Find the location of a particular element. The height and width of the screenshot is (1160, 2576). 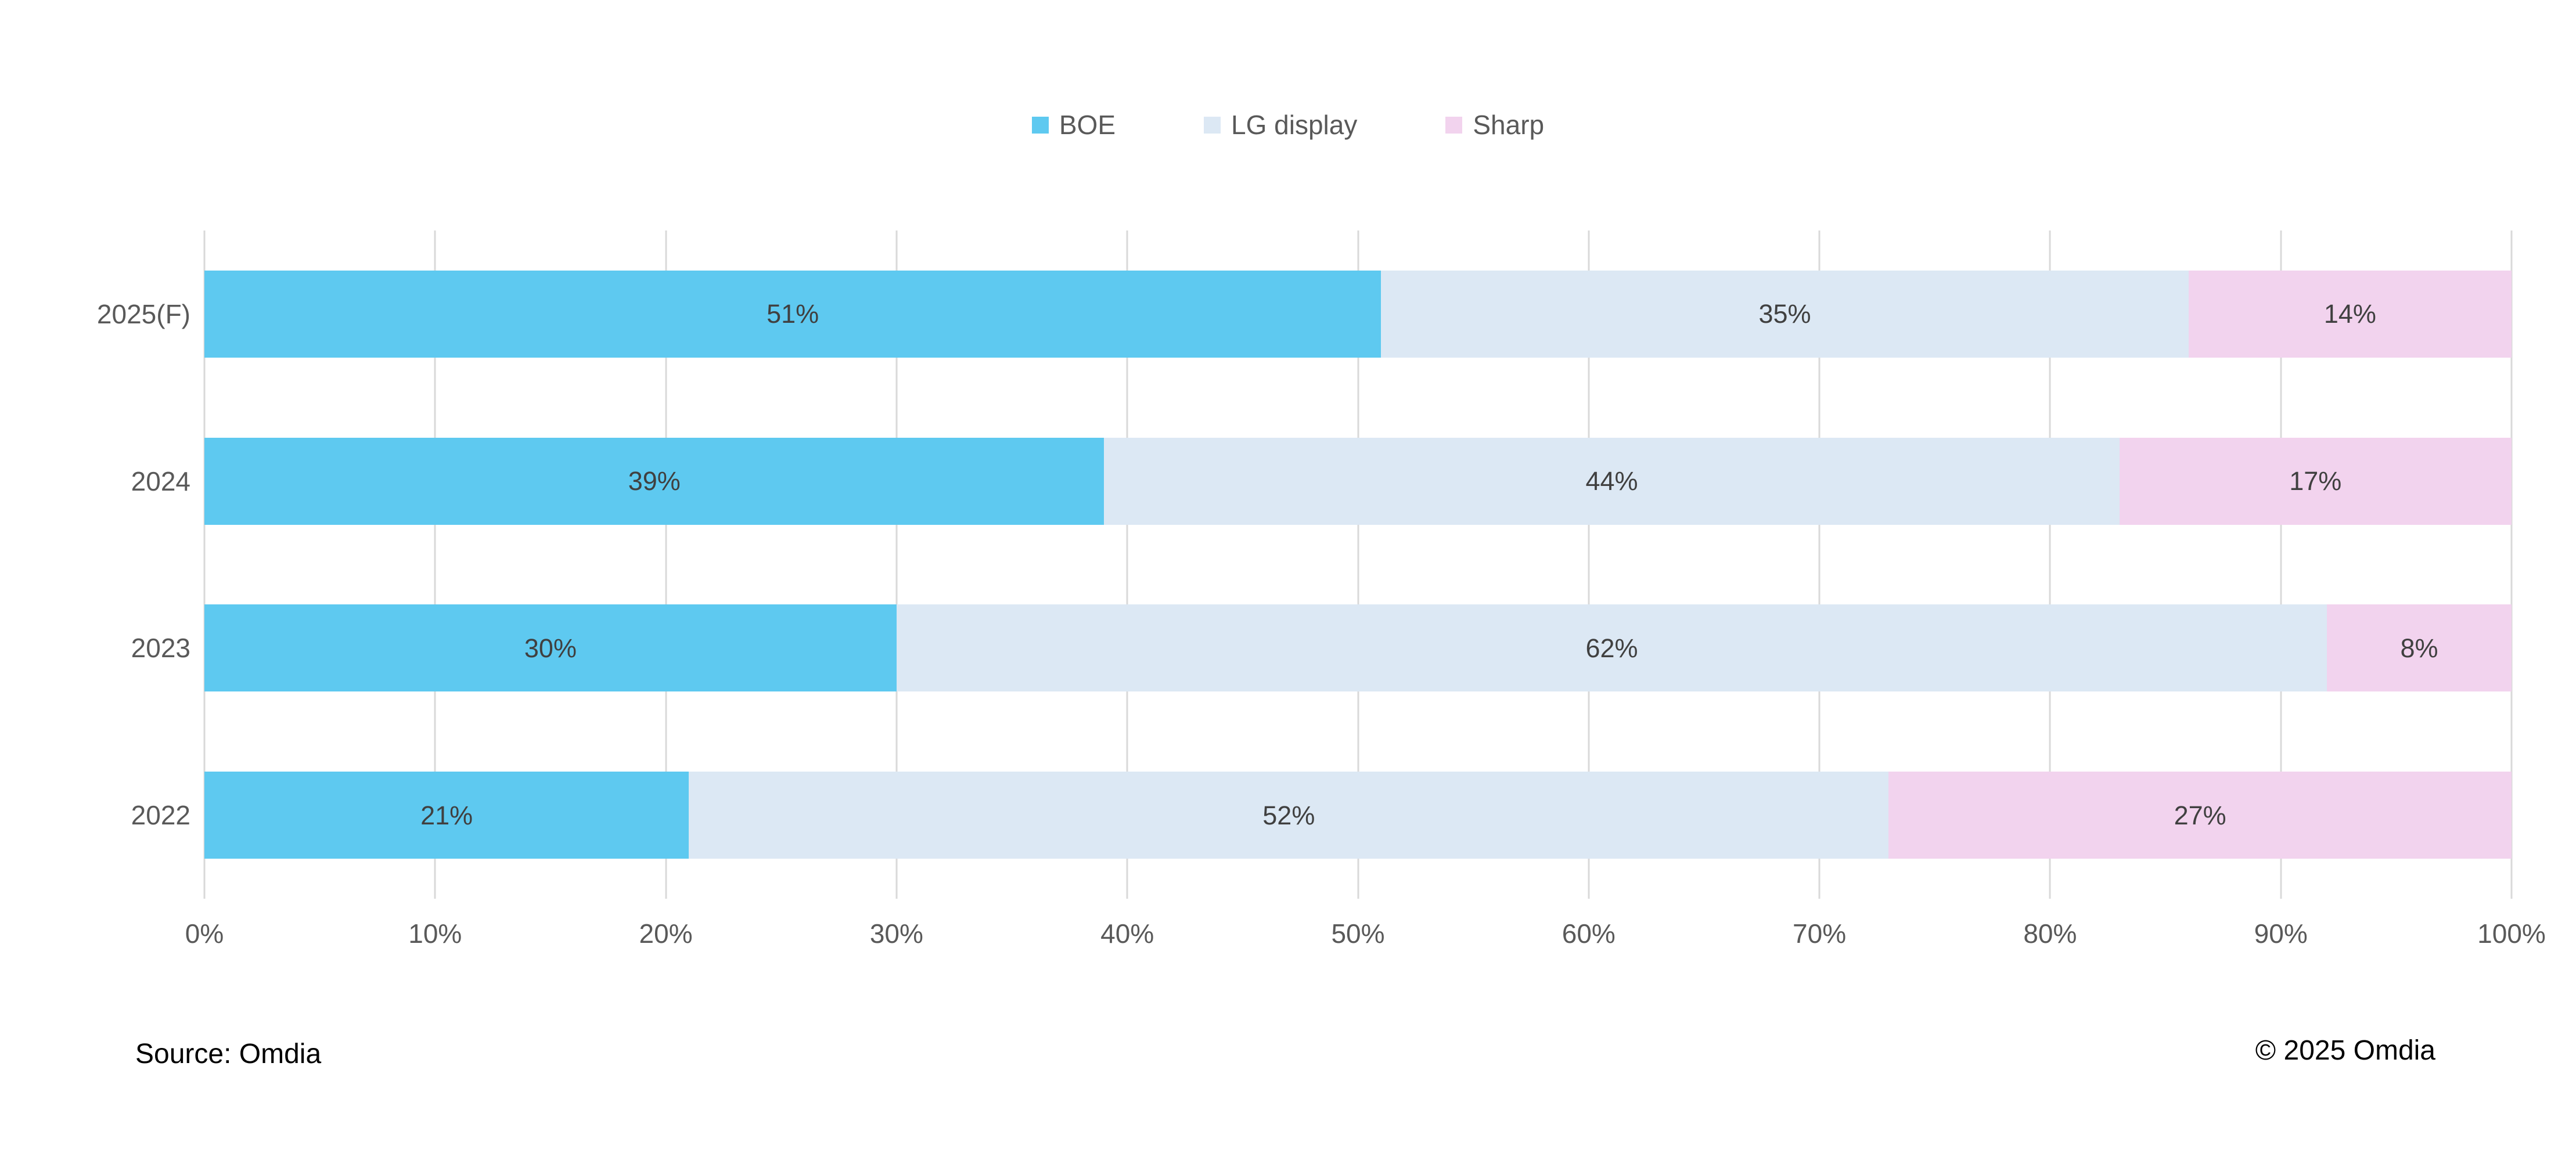

legend-item-lg-display: LG display is located at coordinates (1280, 124).